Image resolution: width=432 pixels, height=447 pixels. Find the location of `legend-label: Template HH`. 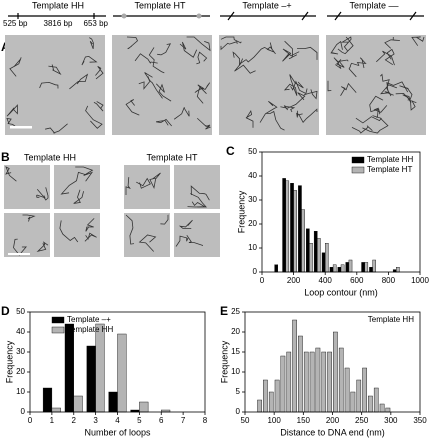

legend-label: Template HH is located at coordinates (90, 329).